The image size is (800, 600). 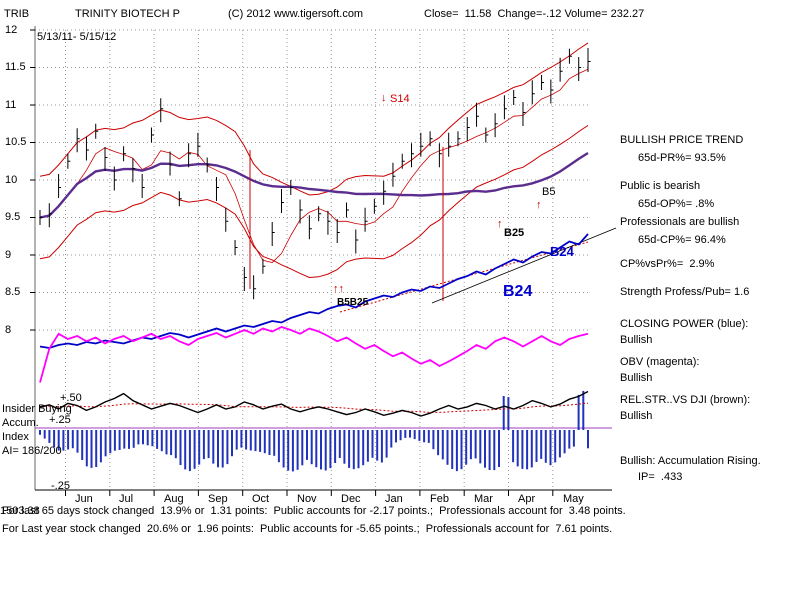 I want to click on rel-str-title: REL.STR..VS DJI (brown):, so click(x=685, y=400).